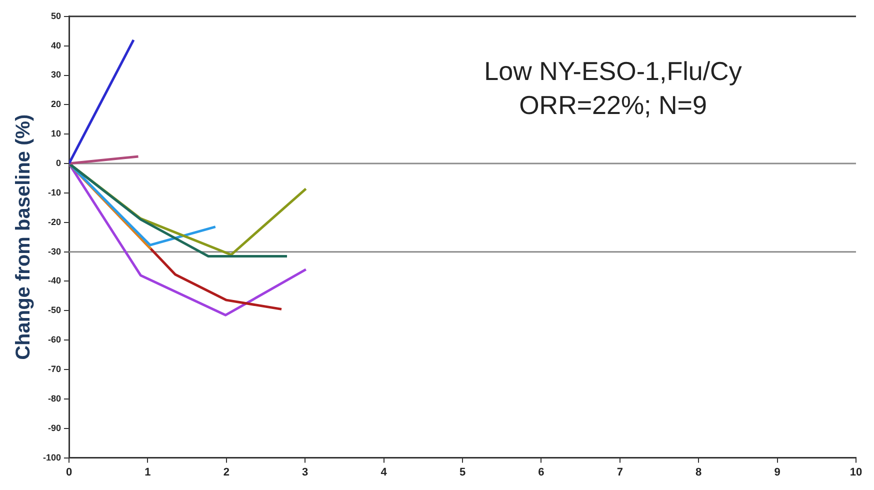  I want to click on x-tick-label: 6, so click(541, 472).